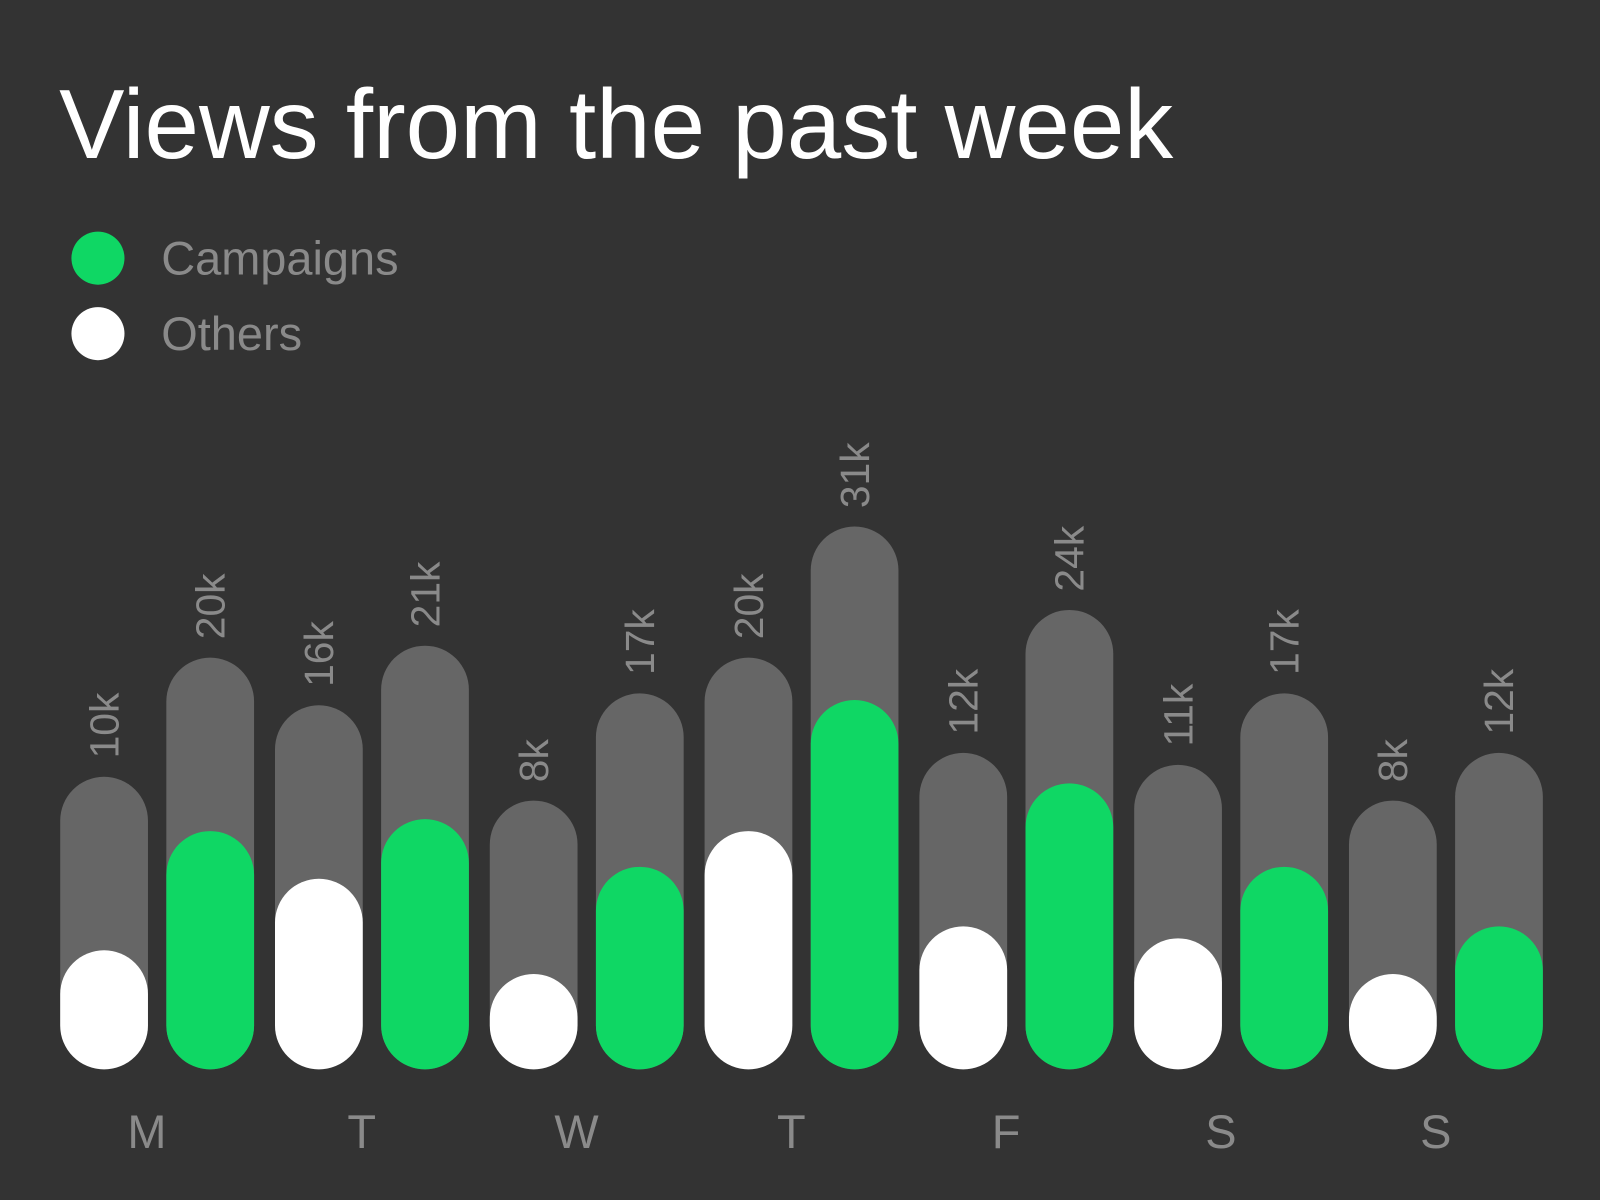 Image resolution: width=1600 pixels, height=1200 pixels. Describe the element at coordinates (616, 124) in the screenshot. I see `chart-title: Views from the past week` at that location.